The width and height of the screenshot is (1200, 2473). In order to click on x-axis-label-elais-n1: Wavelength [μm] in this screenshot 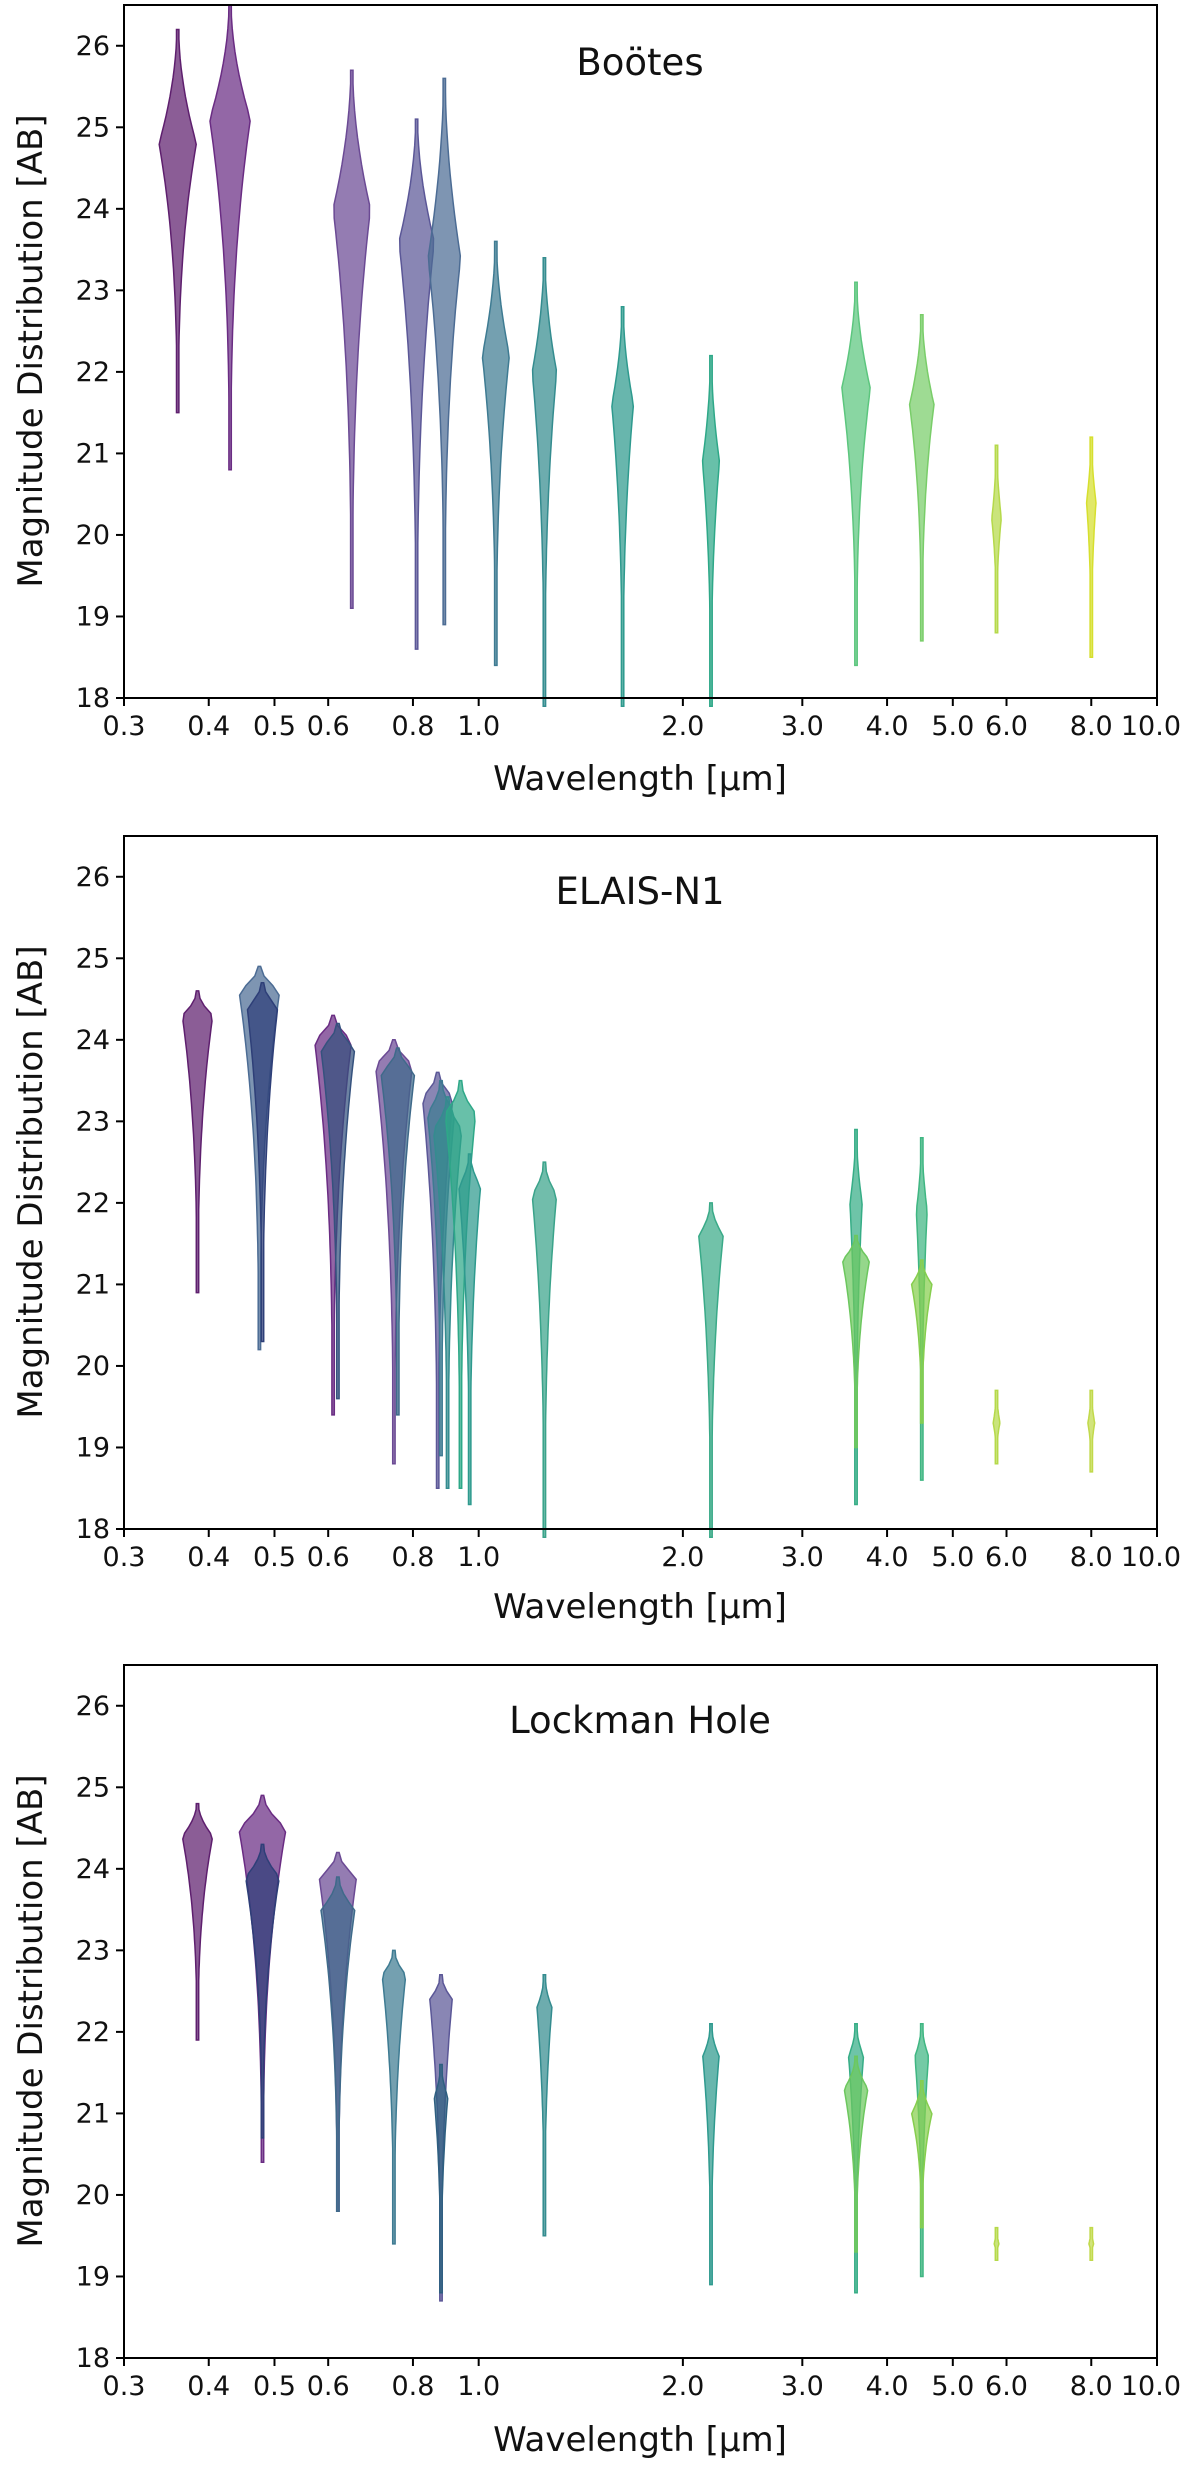, I will do `click(640, 1607)`.